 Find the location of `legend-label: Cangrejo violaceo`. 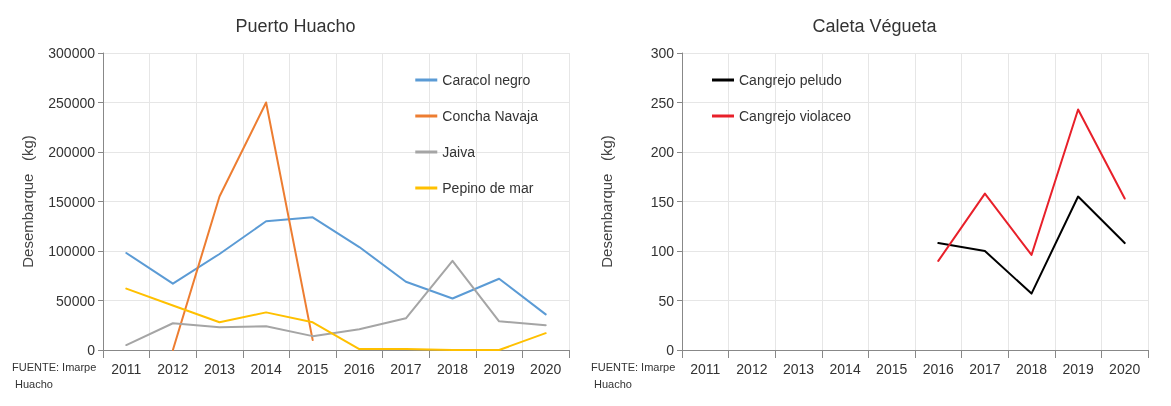

legend-label: Cangrejo violaceo is located at coordinates (795, 116).